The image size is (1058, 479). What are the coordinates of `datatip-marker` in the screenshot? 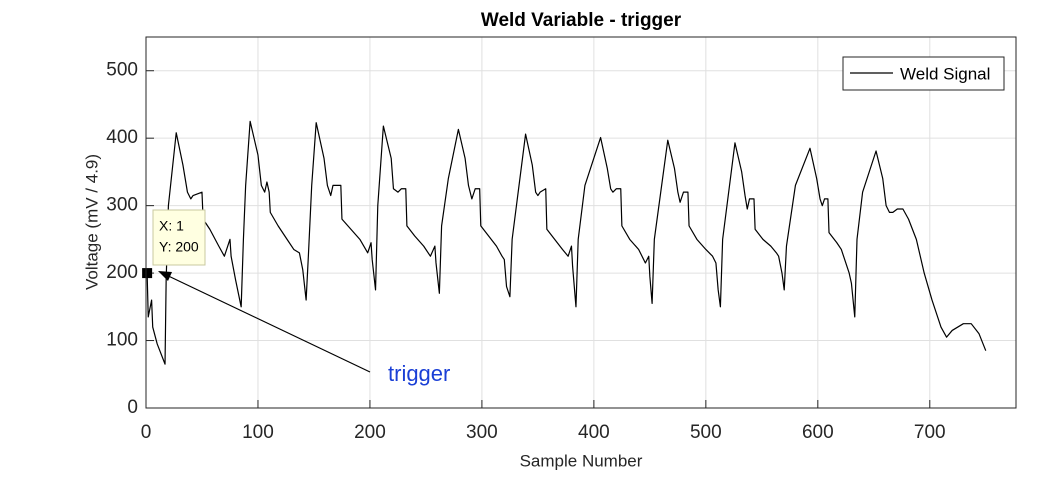 It's located at (147, 273).